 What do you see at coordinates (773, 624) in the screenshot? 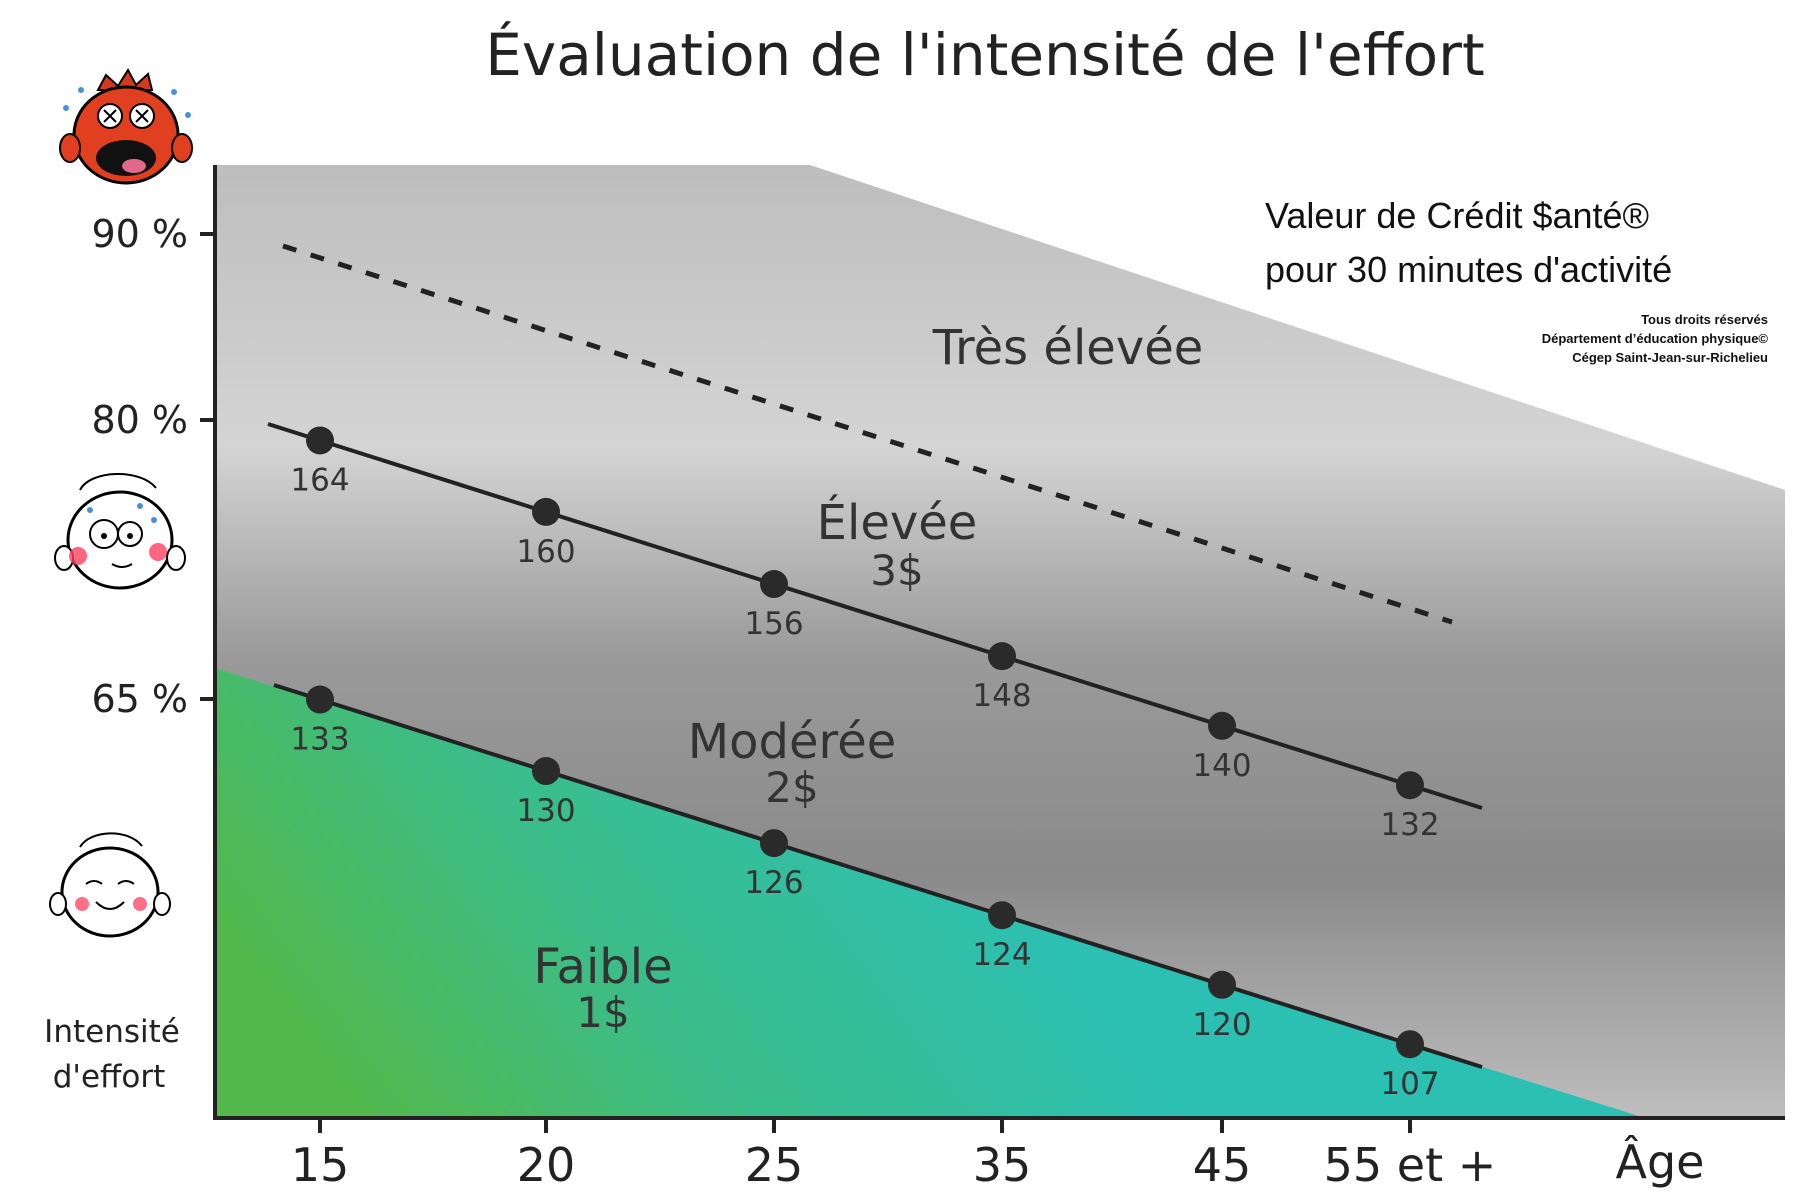
I see `data-label: 156` at bounding box center [773, 624].